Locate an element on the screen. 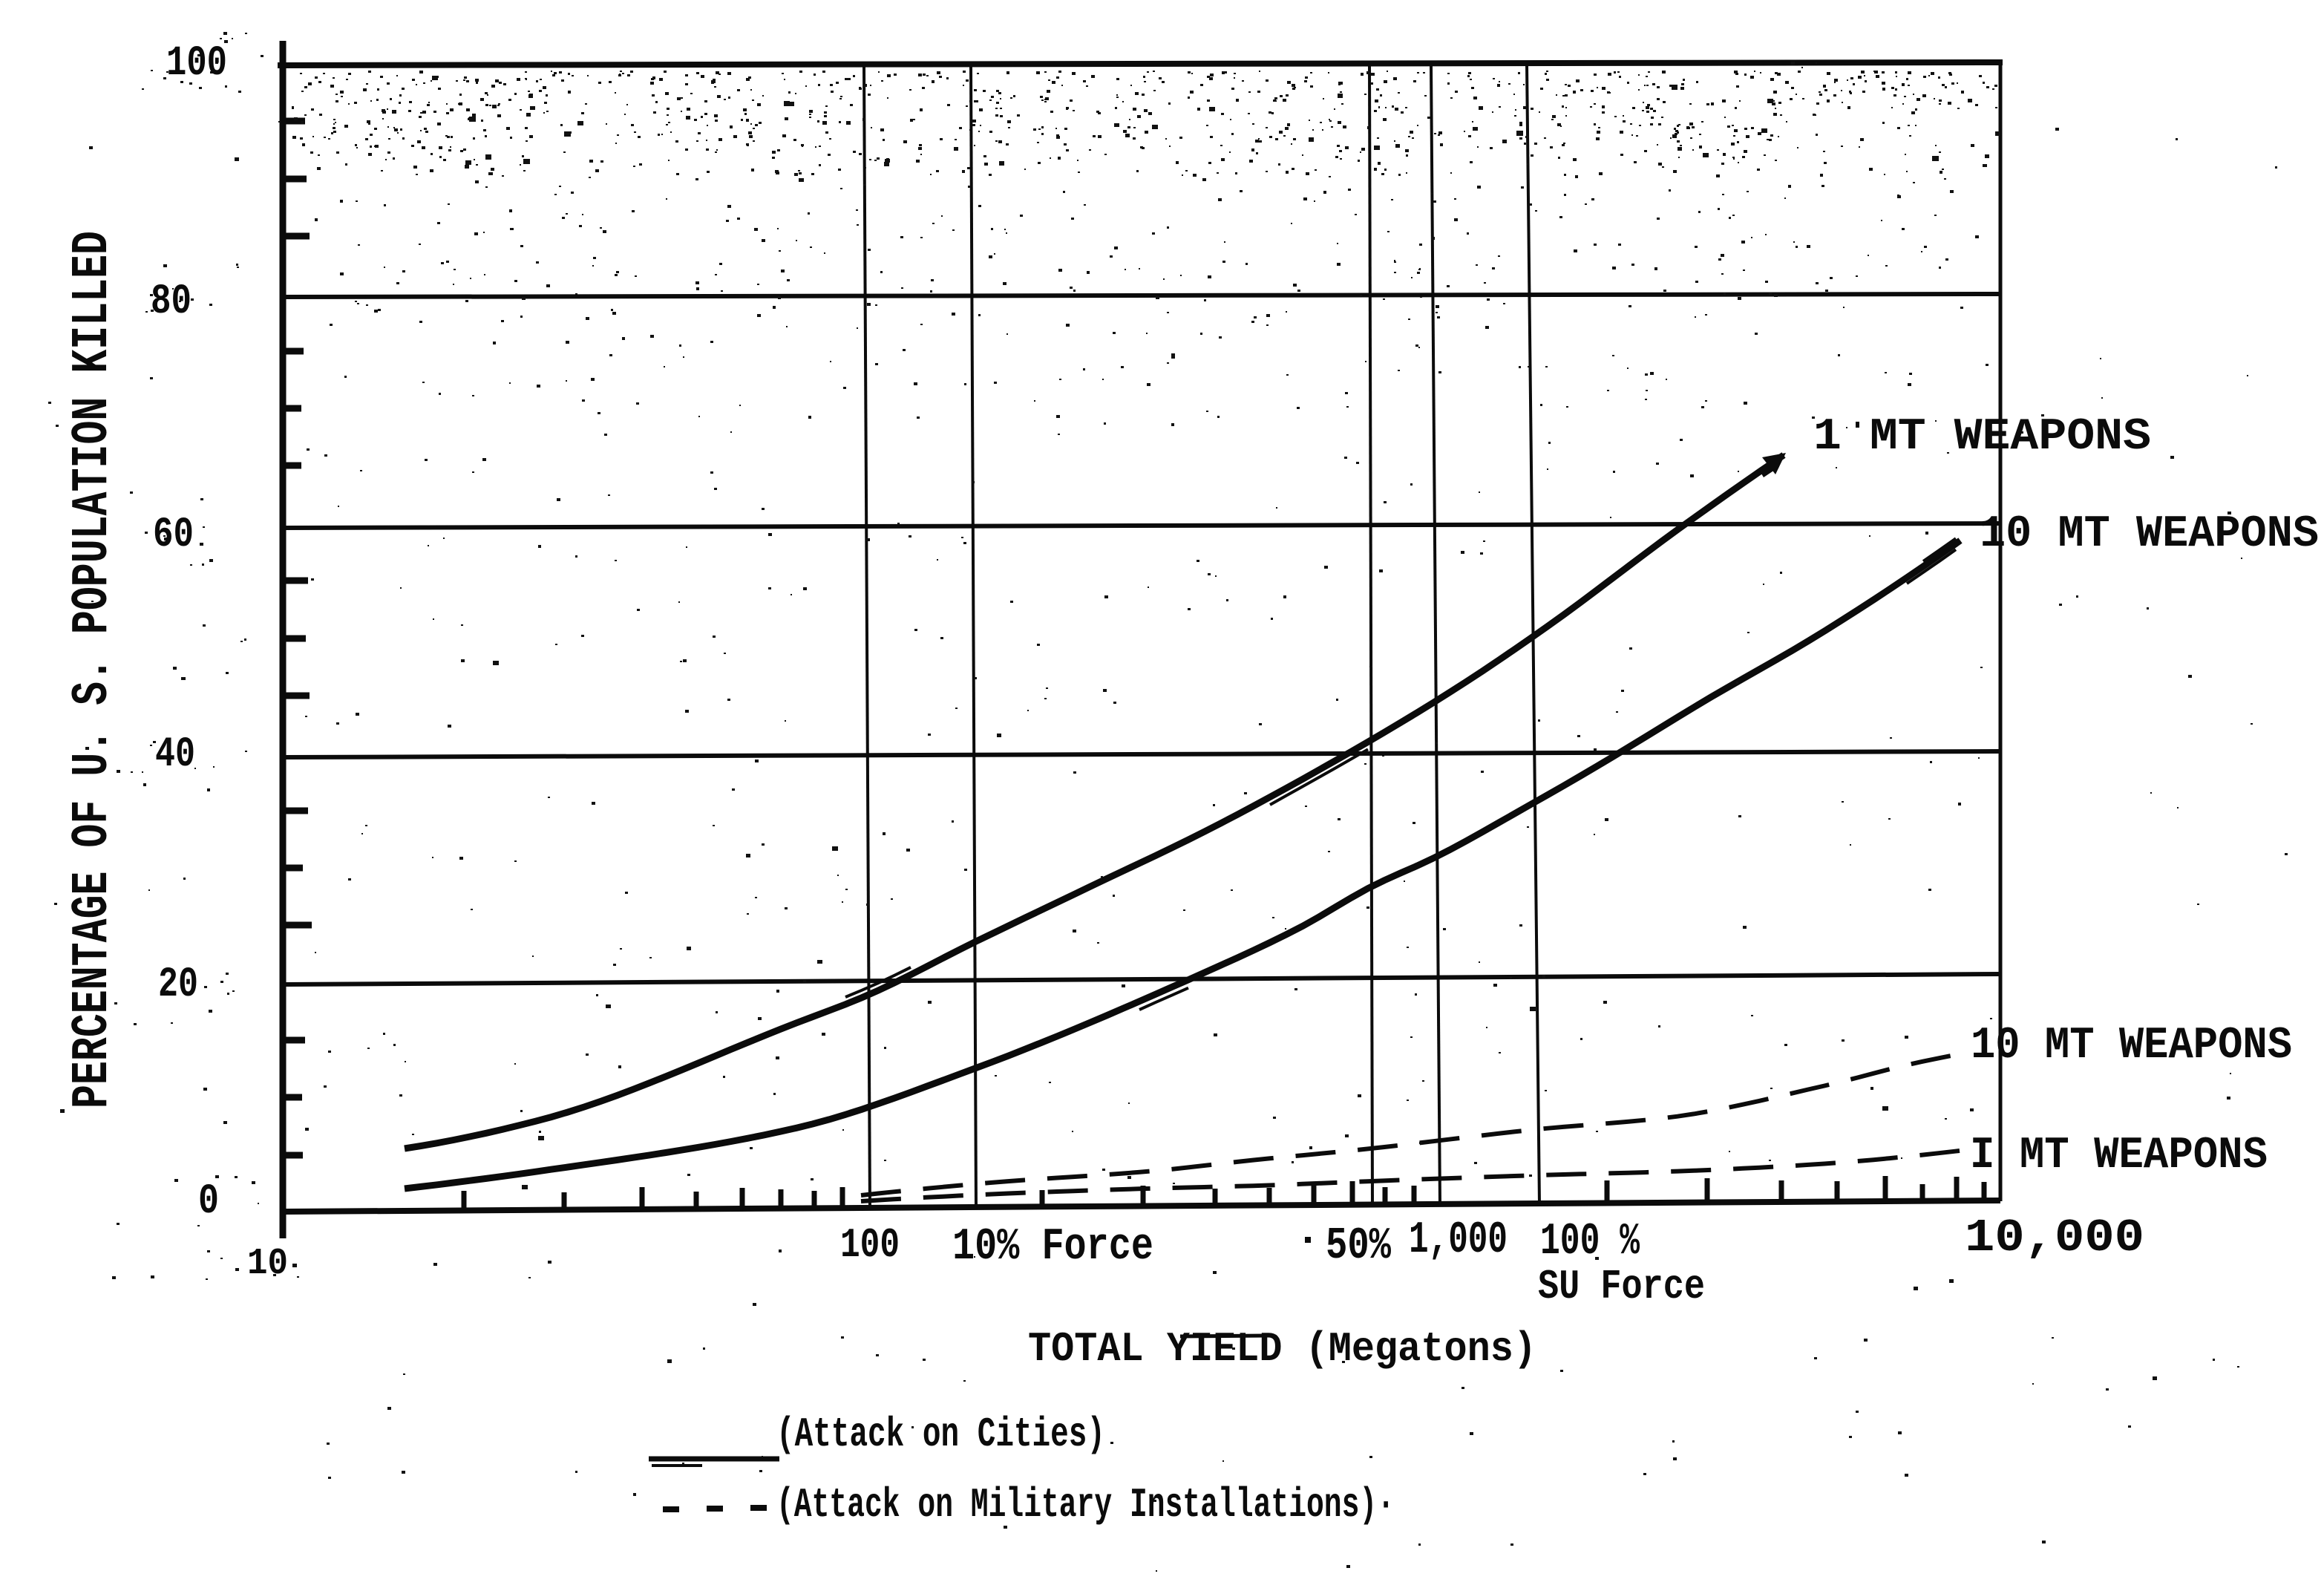  svg-text: TOTAL YIELD (Megatons) is located at coordinates (1282, 1349).